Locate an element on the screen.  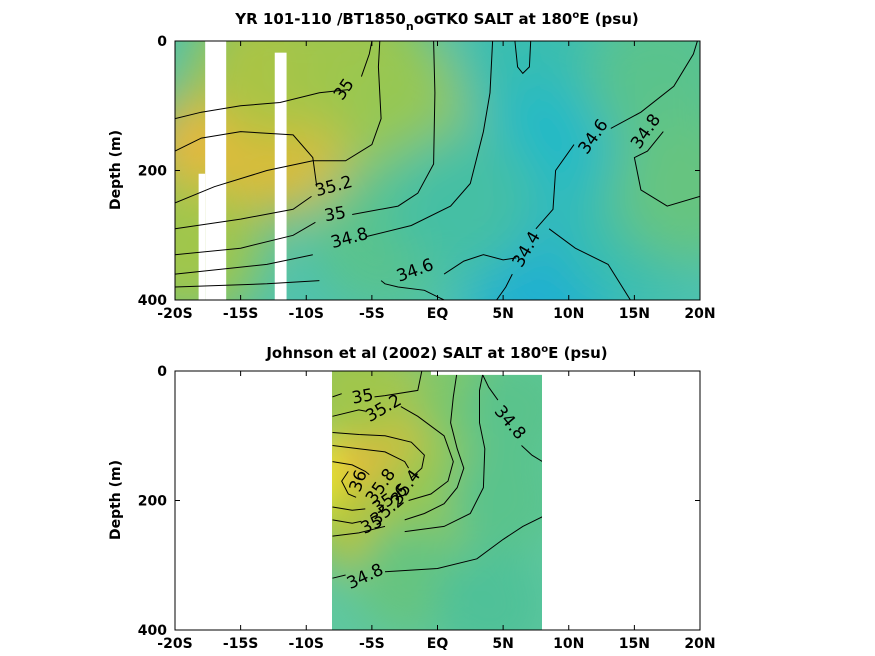
bottom-y-axis-label: Depth (m) is located at coordinates (116, 500).